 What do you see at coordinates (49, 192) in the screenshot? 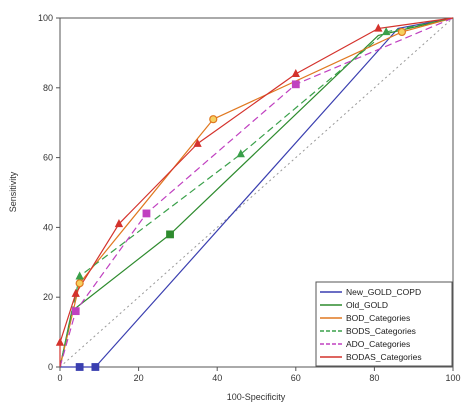
I see `y-axis-ticks: 0 20 40 60 80 100` at bounding box center [49, 192].